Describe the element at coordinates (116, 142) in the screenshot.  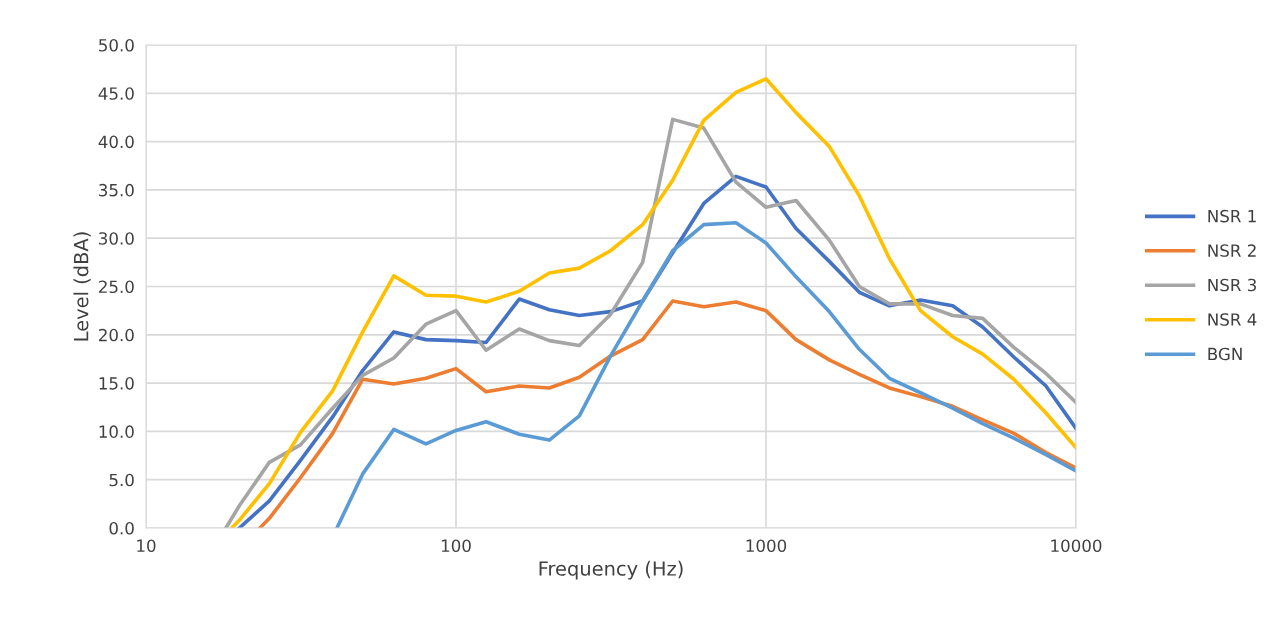
I see `y-tick-label: 40.0` at that location.